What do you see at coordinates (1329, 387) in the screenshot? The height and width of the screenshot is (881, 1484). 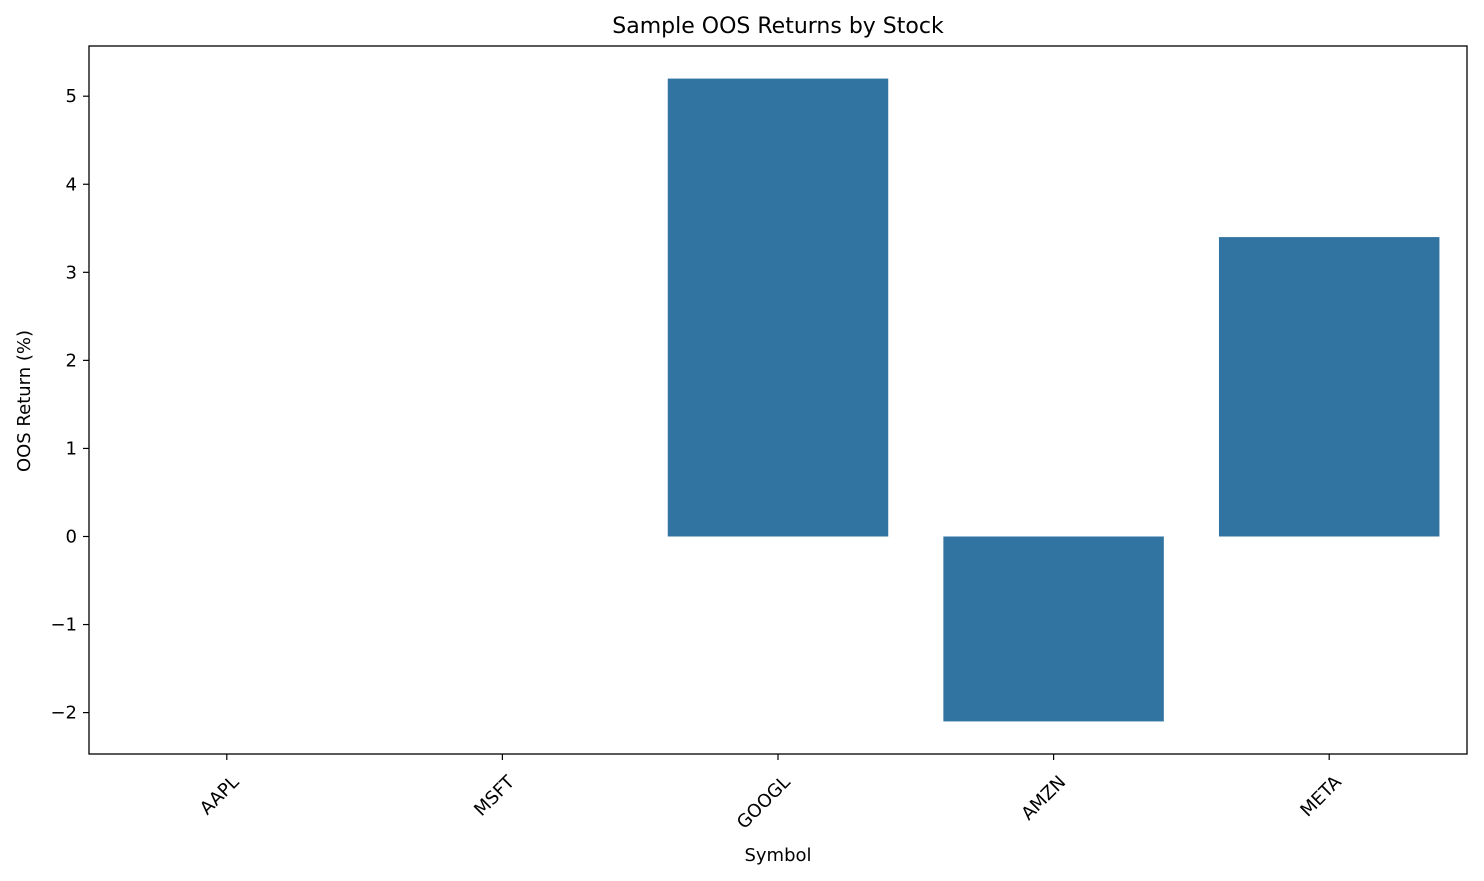 I see `bar-meta` at bounding box center [1329, 387].